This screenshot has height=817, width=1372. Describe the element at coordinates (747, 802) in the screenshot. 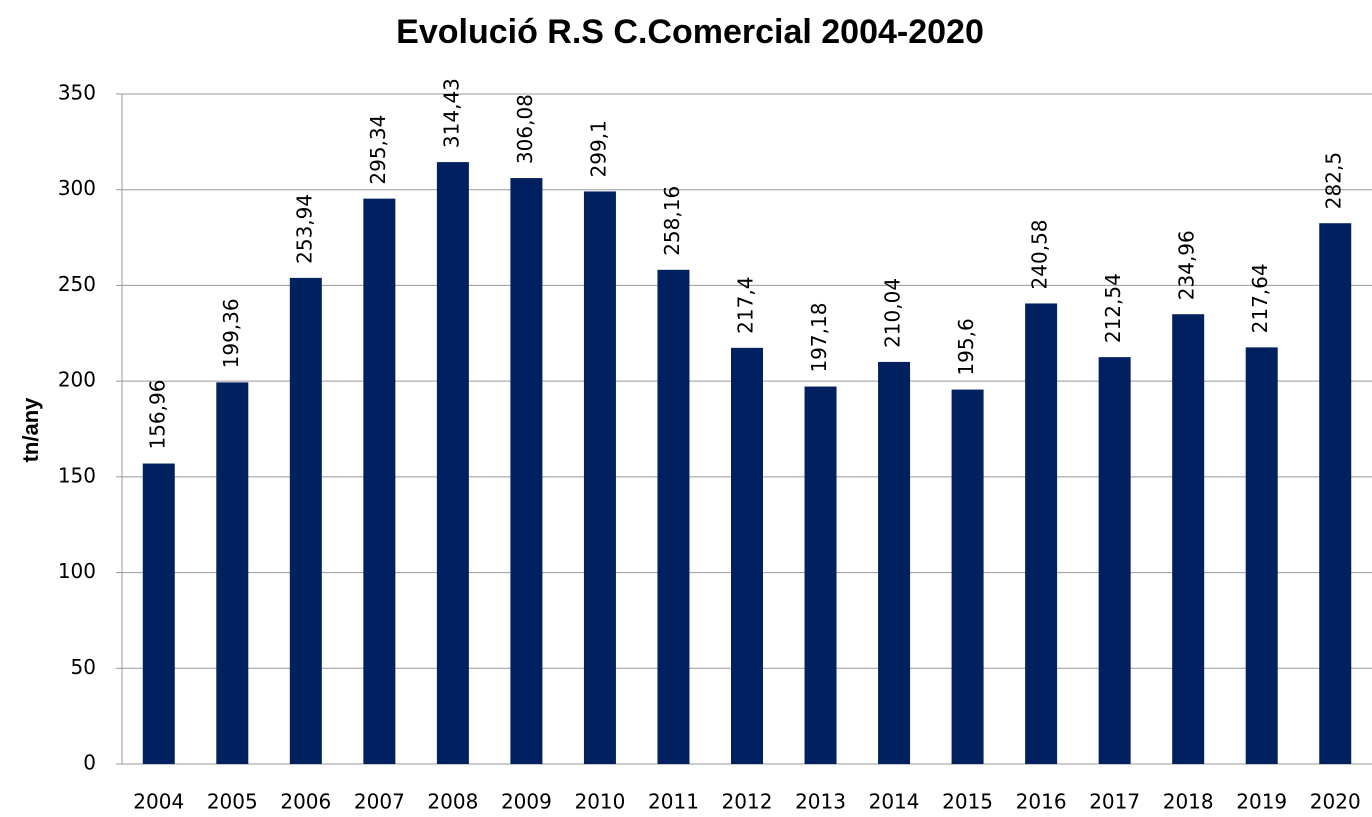

I see `x-tick-label: 2012` at that location.